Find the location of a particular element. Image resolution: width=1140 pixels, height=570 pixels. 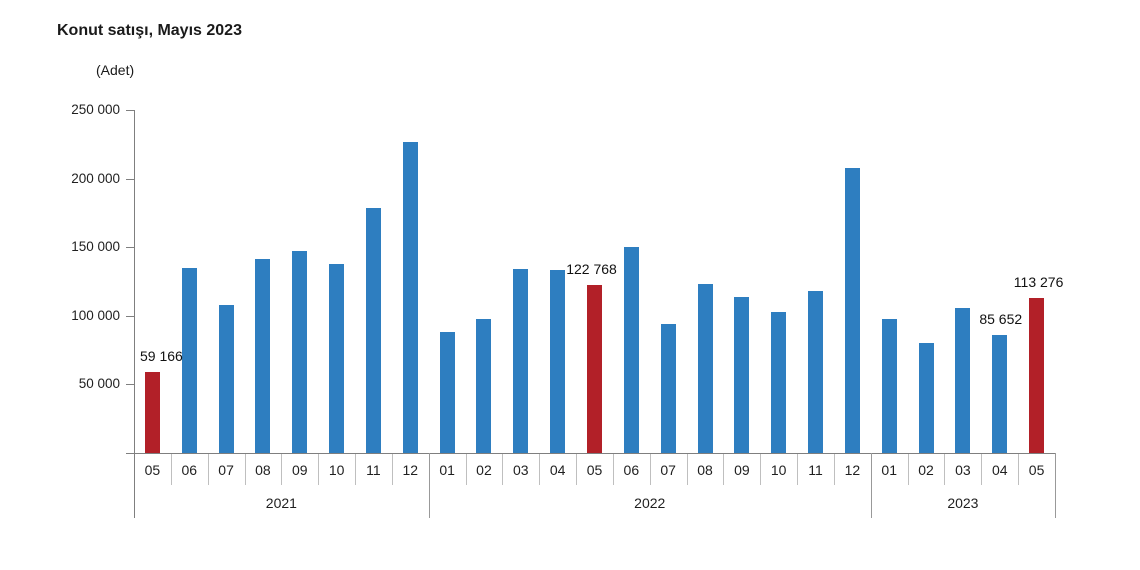

year-label-2021: 2021 is located at coordinates (281, 503).